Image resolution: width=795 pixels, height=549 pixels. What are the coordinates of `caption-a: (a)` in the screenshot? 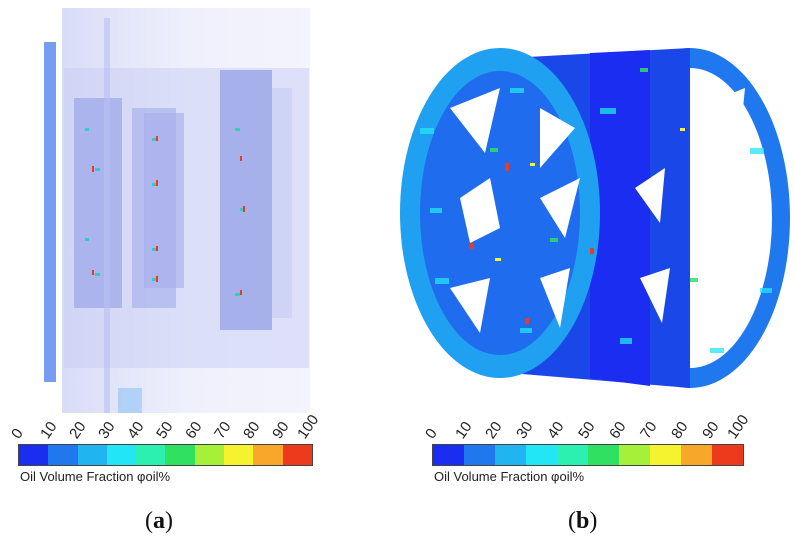 It's located at (159, 521).